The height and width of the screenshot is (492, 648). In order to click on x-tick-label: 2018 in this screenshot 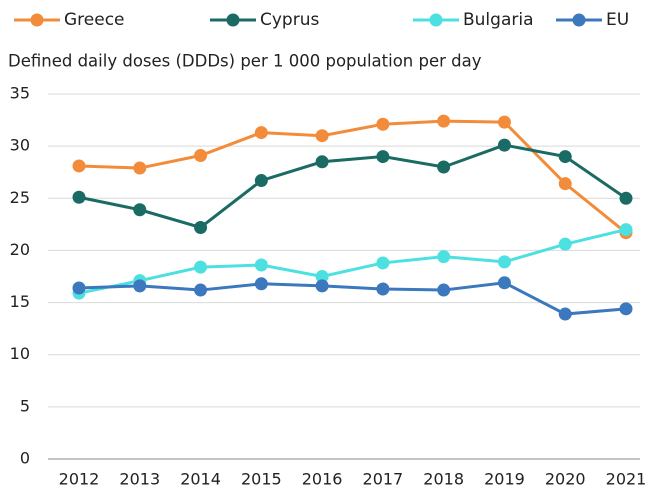, I will do `click(443, 479)`.